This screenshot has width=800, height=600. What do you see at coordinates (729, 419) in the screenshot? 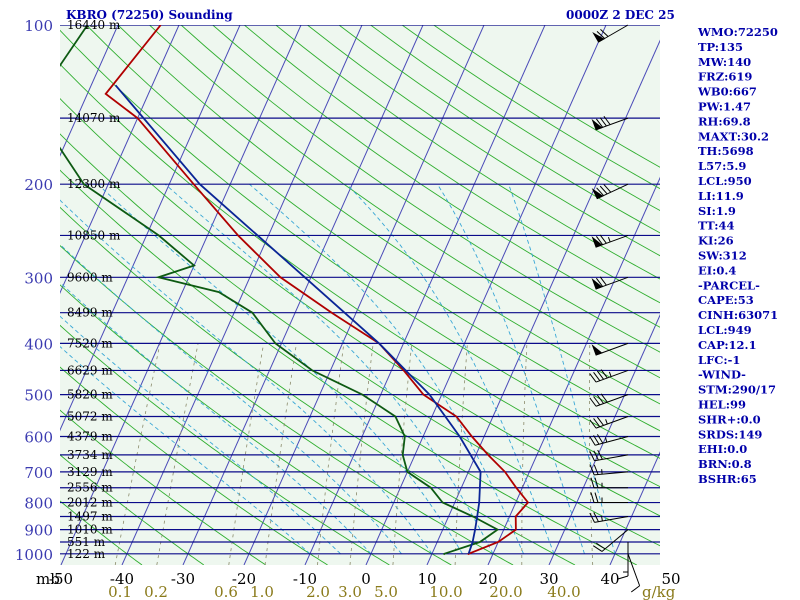
I see `index-value: SHR+:0.0` at bounding box center [729, 419].